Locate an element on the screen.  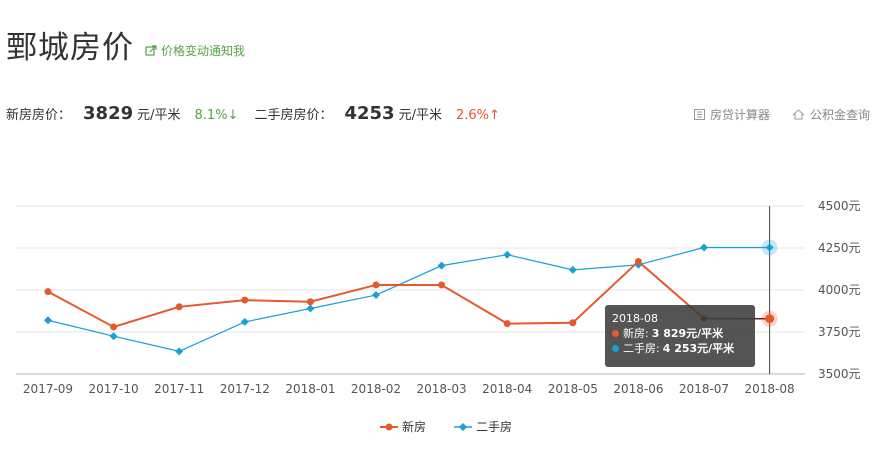
x-tick-label: 2017-12 is located at coordinates (245, 389).